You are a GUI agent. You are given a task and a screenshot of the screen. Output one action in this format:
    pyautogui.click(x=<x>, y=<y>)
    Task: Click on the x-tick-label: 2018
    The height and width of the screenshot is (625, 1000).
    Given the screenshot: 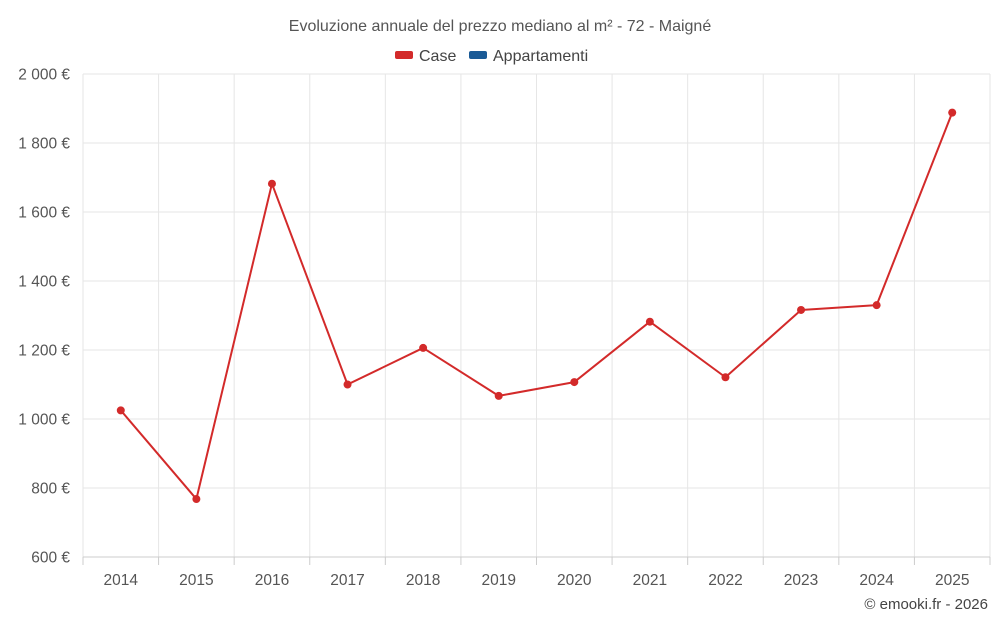 What is the action you would take?
    pyautogui.click(x=423, y=580)
    